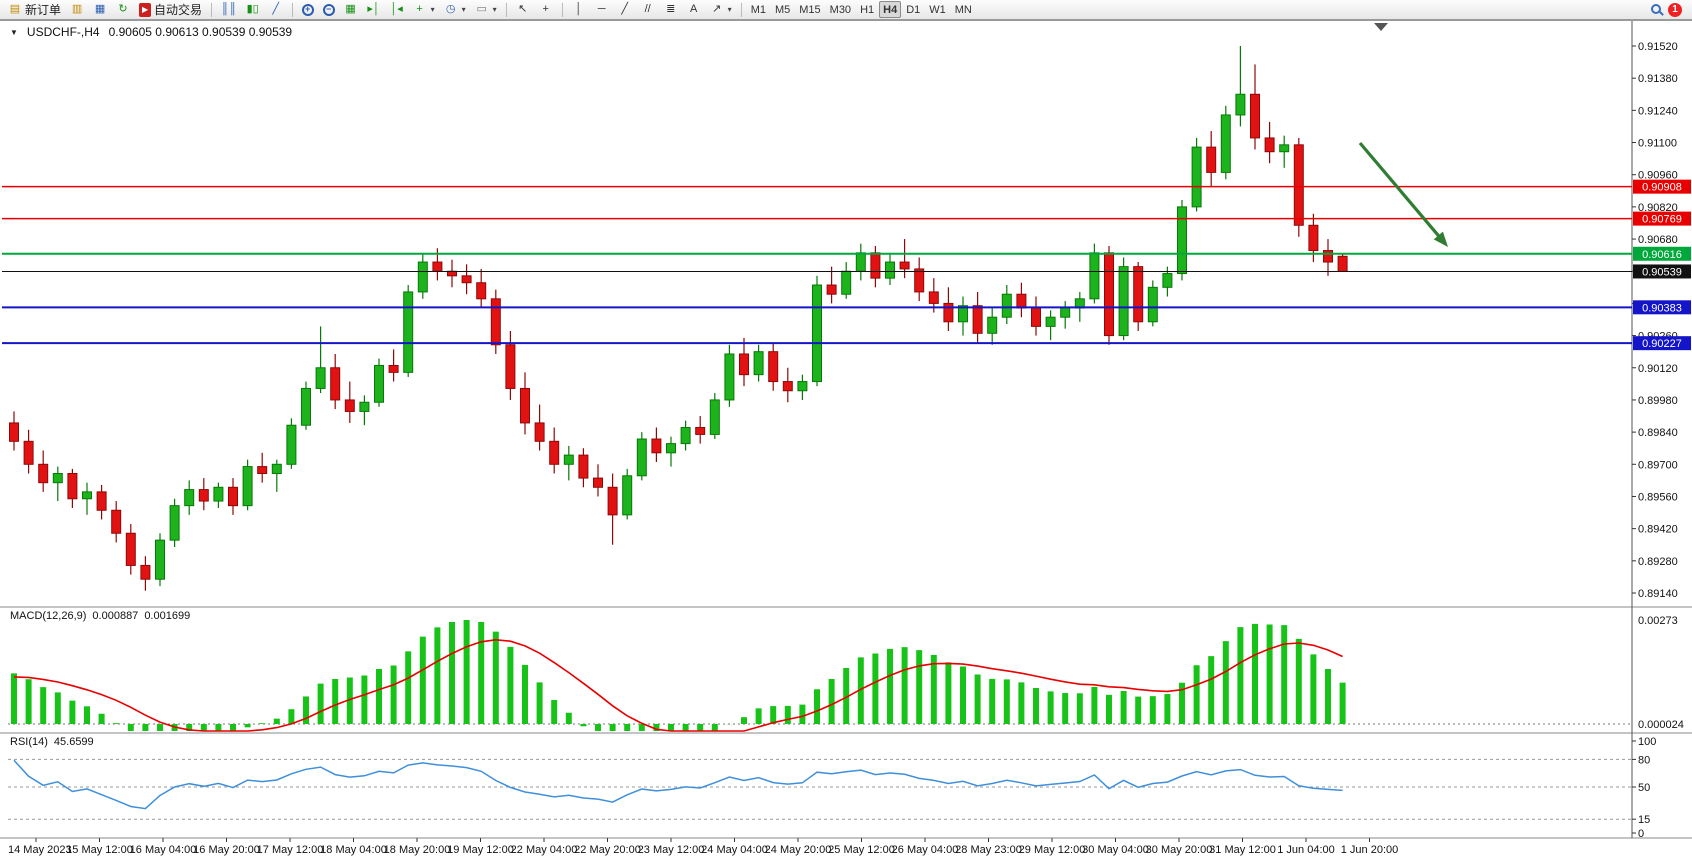 The image size is (1692, 862). I want to click on timeframe-m15-button: M15, so click(809, 9).